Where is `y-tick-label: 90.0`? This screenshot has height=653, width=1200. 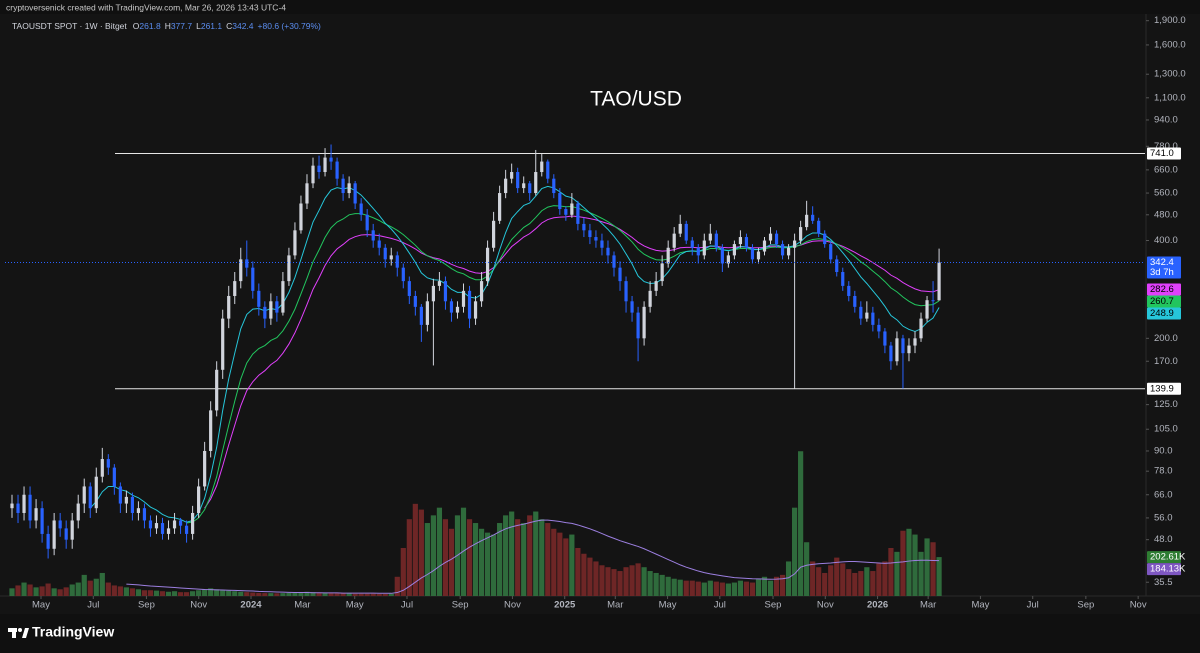
y-tick-label: 90.0 is located at coordinates (1163, 450).